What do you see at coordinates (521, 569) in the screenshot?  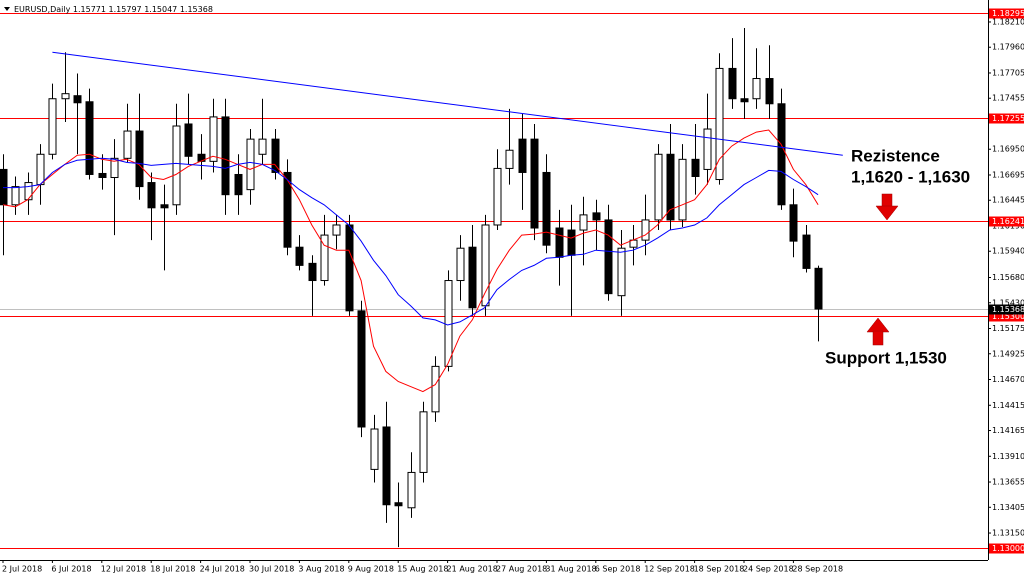 I see `x-tick-label: 27 Aug 2018` at bounding box center [521, 569].